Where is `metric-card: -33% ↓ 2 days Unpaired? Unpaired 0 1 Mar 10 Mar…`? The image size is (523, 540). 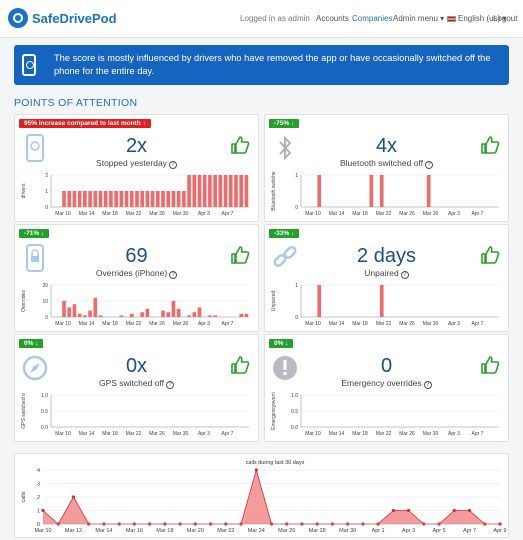
metric-card: -33% ↓ 2 days Unpaired? Unpaired 0 1 Mar 10 Mar… is located at coordinates (386, 278).